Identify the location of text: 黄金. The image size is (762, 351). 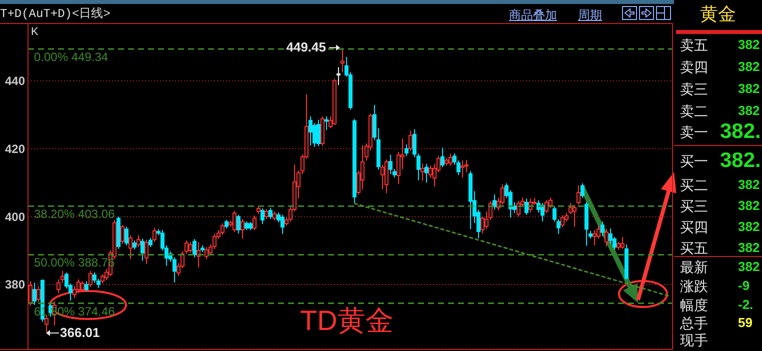
(718, 14).